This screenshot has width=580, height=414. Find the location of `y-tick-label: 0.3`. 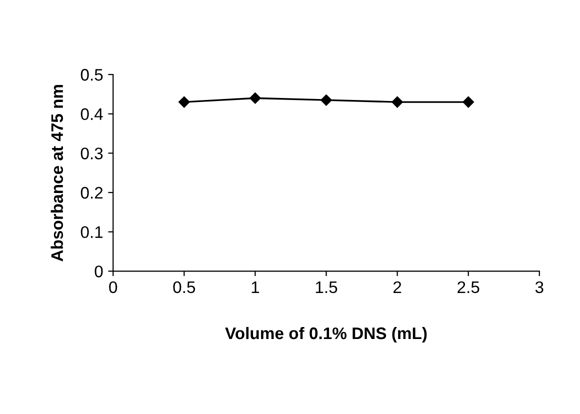

y-tick-label: 0.3 is located at coordinates (91, 154).